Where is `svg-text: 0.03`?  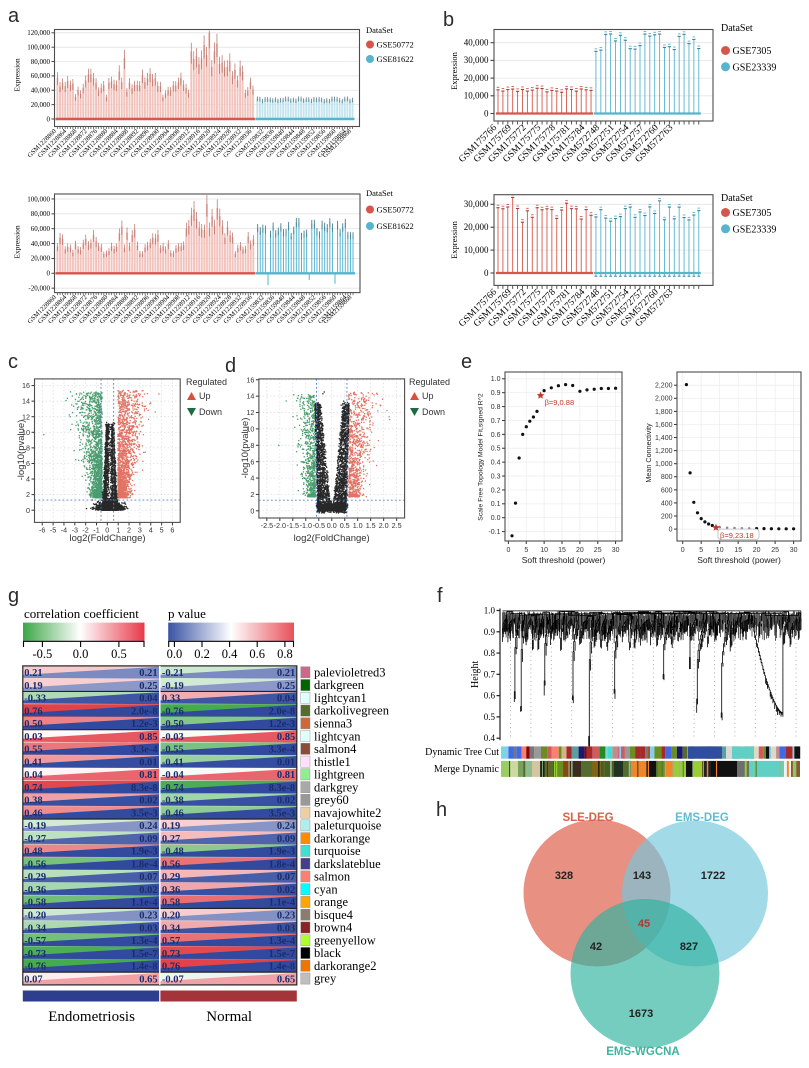 svg-text: 0.03 is located at coordinates (33, 737).